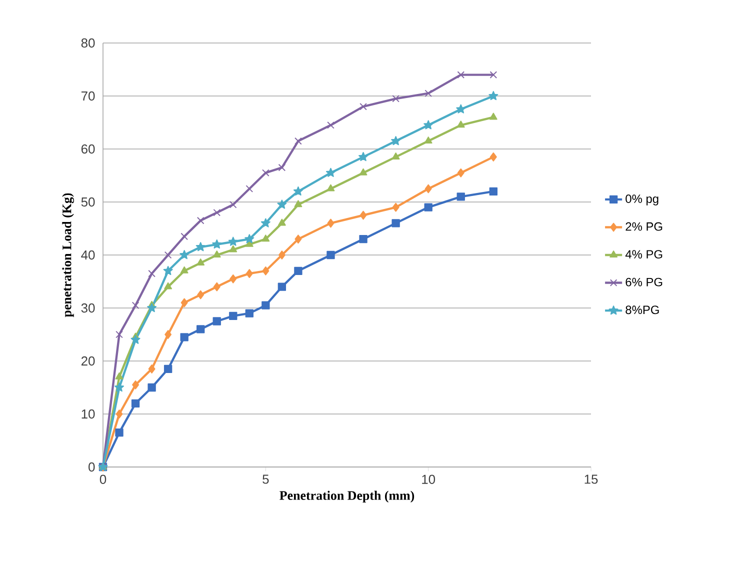 This screenshot has height=588, width=738. What do you see at coordinates (88, 149) in the screenshot?
I see `y-tick-label: 60` at bounding box center [88, 149].